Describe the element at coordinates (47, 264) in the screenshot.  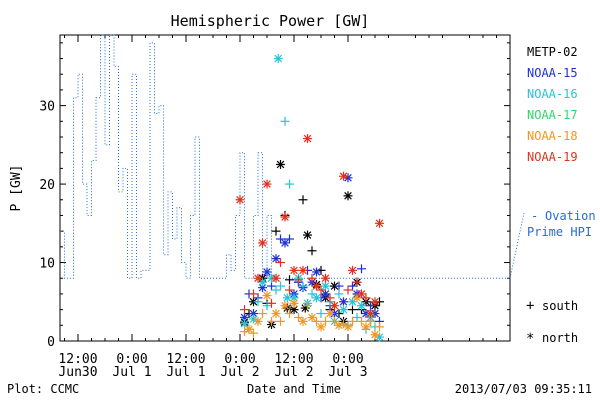
I see `y-tick-label: 10` at that location.